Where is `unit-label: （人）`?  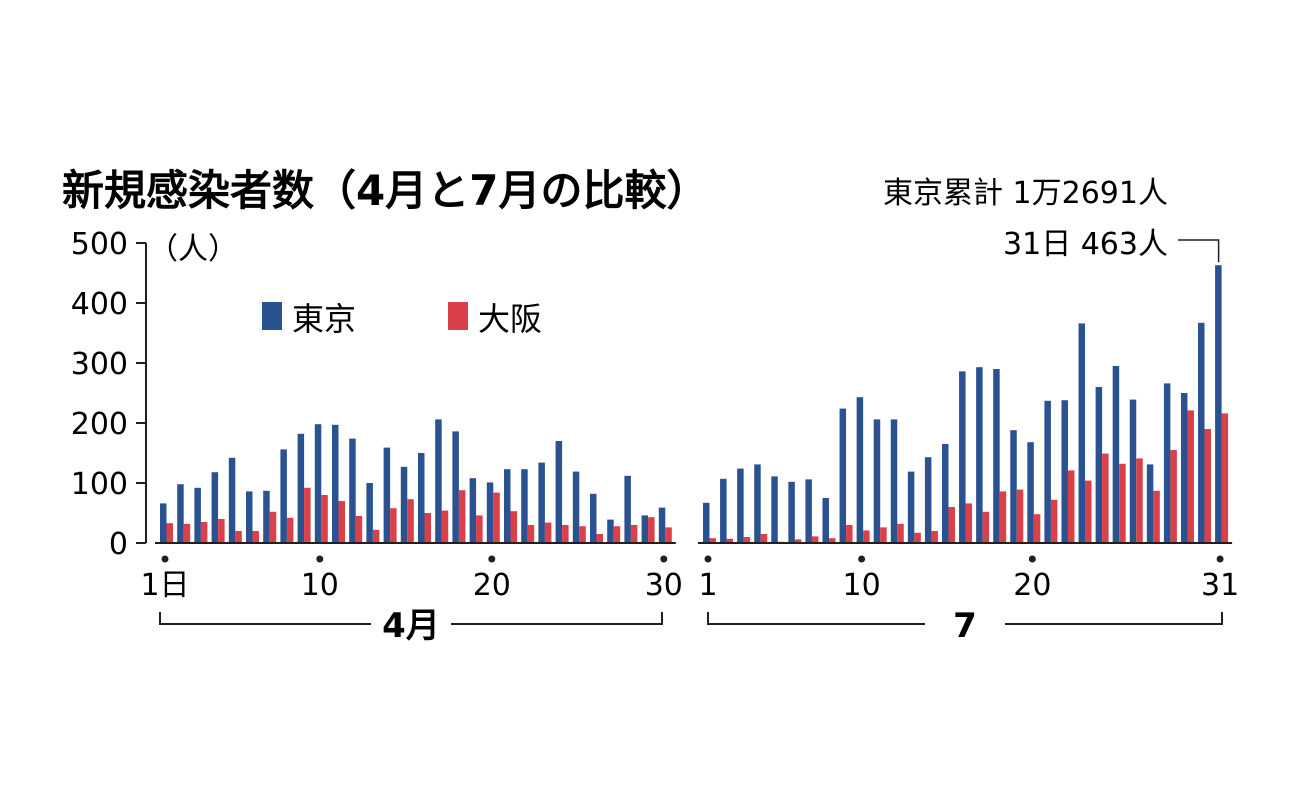 unit-label: （人） is located at coordinates (193, 249).